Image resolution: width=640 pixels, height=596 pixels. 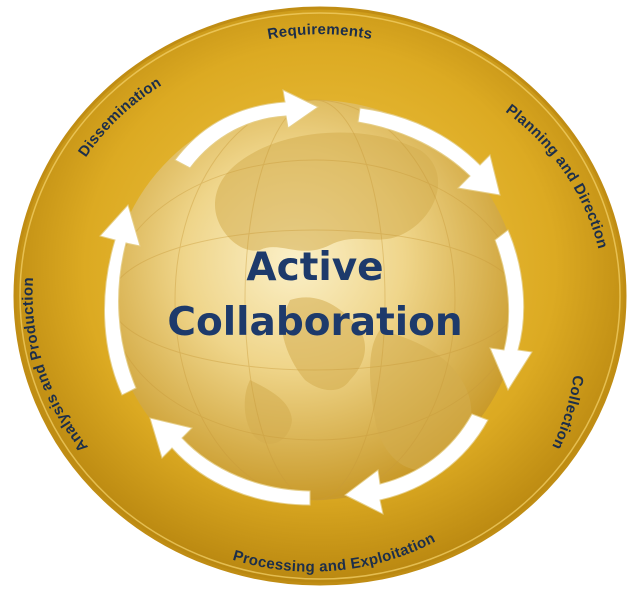 I want to click on center-title-line2: Collaboration, so click(x=314, y=322).